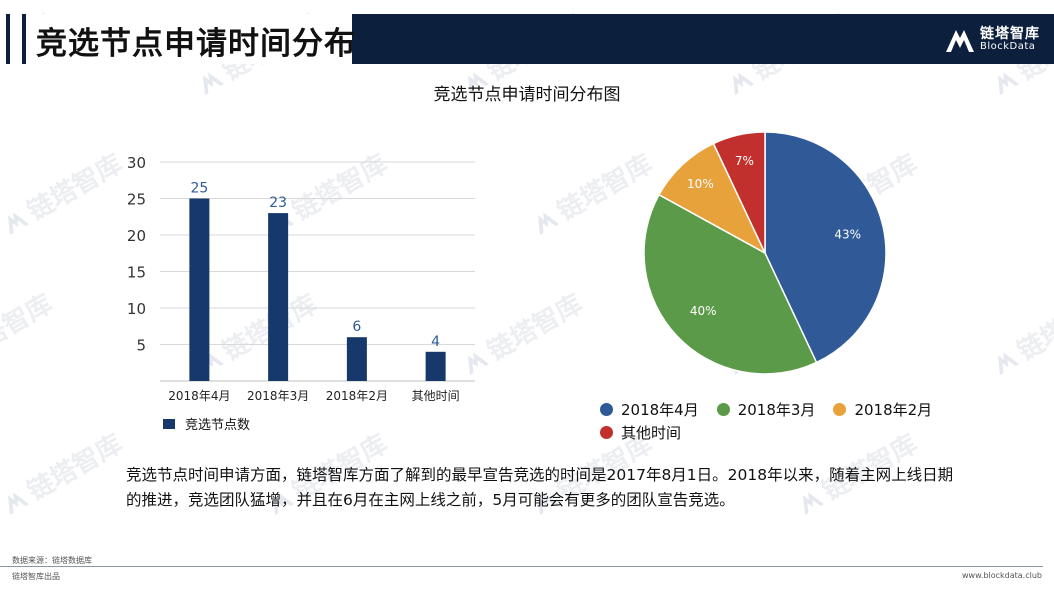 This screenshot has width=1054, height=593. Describe the element at coordinates (136, 236) in the screenshot. I see `y-tick-label: 20` at that location.